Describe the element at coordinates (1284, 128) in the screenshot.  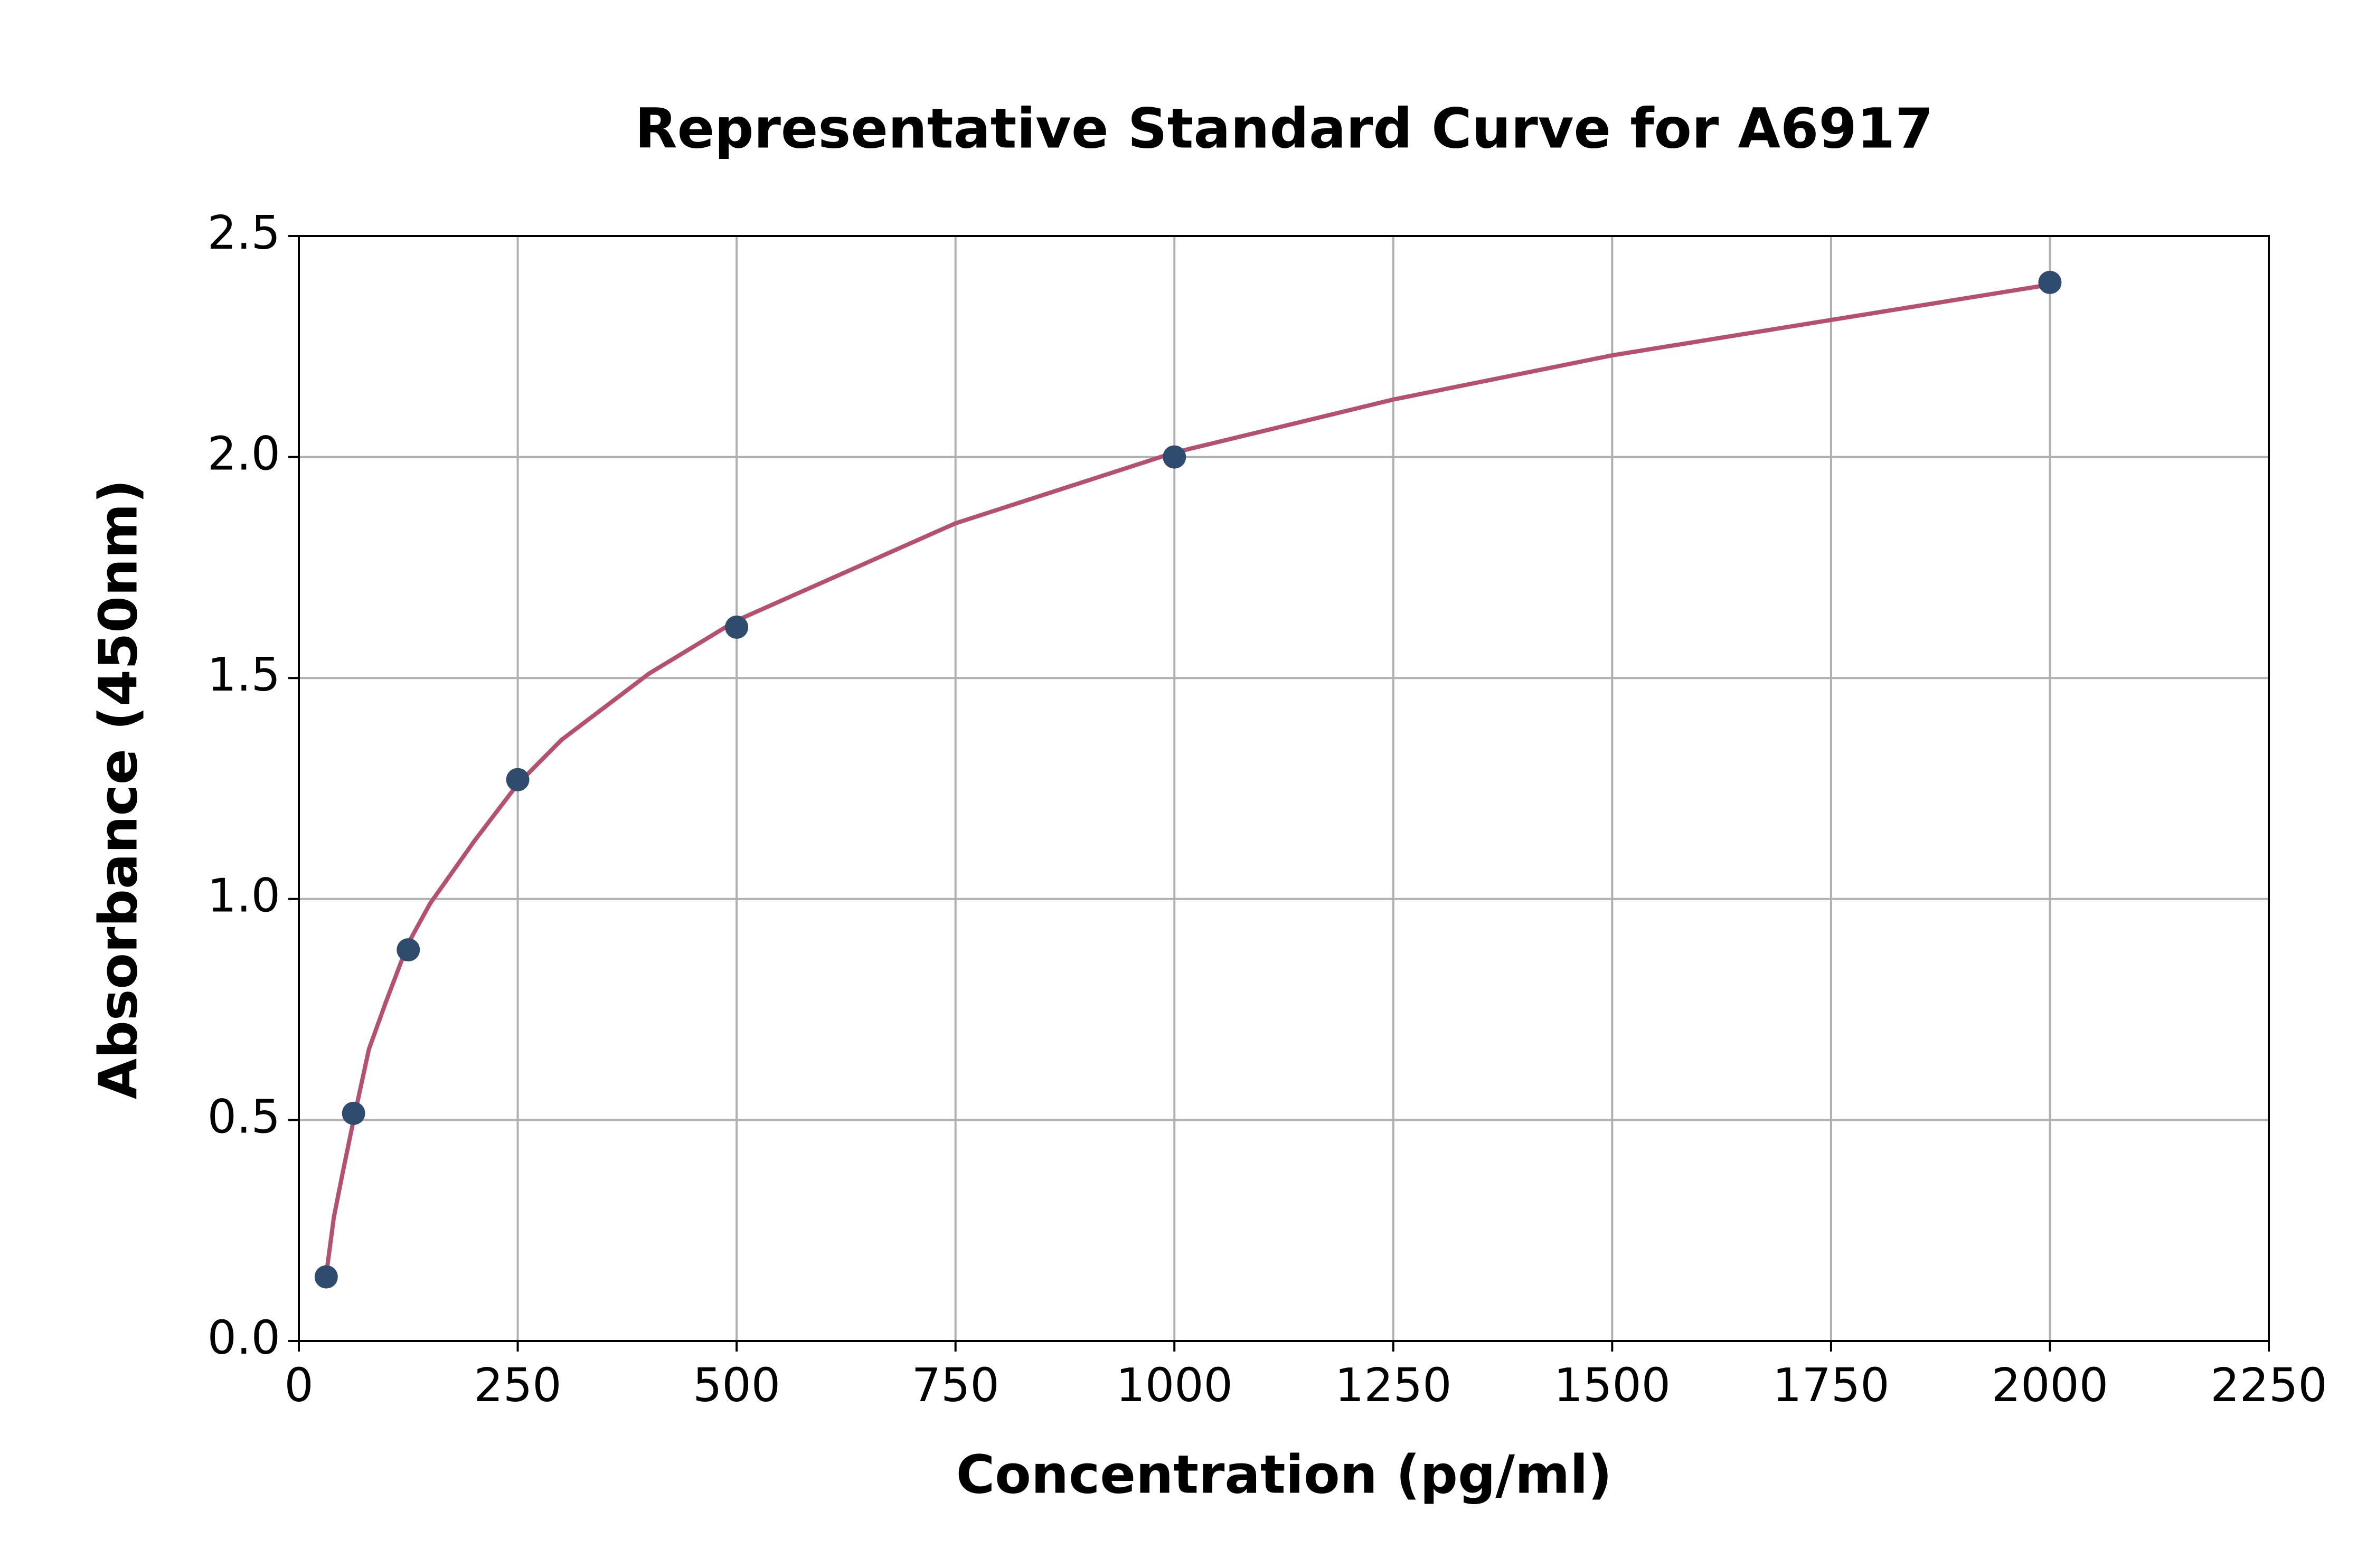
I see `chart-title: Representative Standard Curve for A6917` at that location.